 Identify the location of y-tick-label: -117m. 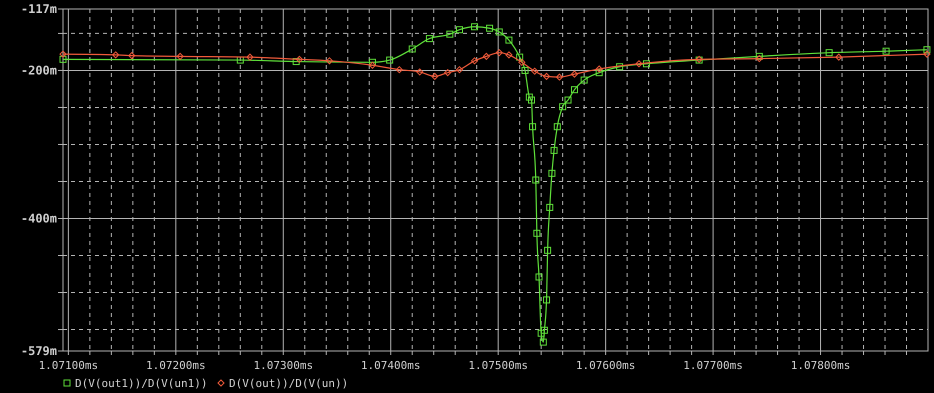
(38, 9).